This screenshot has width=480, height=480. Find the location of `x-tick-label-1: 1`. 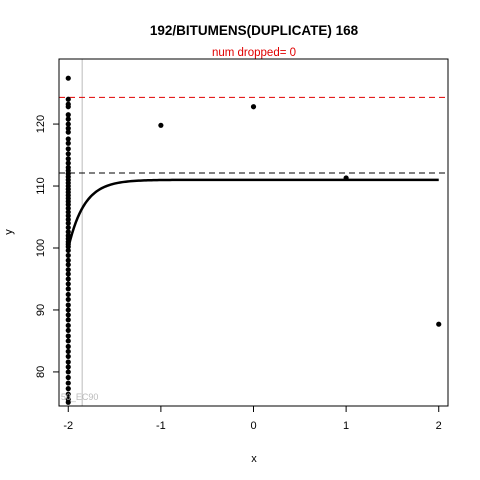

x-tick-label-1: 1 is located at coordinates (346, 426).